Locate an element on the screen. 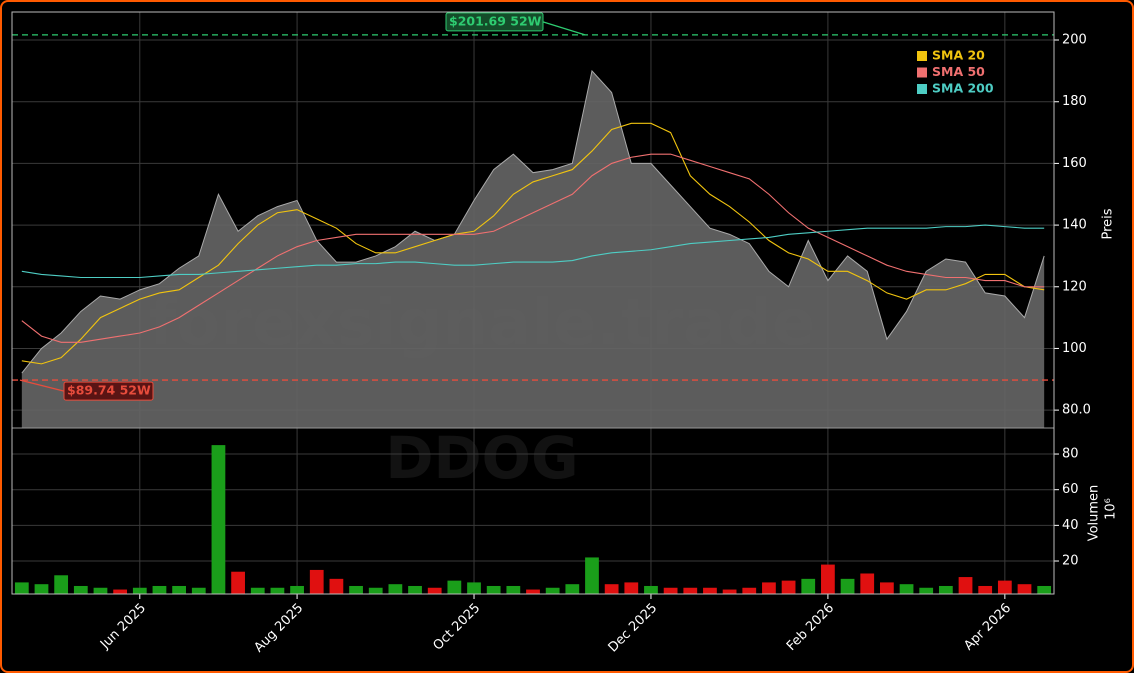 This screenshot has width=1134, height=673. legend-label: SMA 20 is located at coordinates (958, 55).